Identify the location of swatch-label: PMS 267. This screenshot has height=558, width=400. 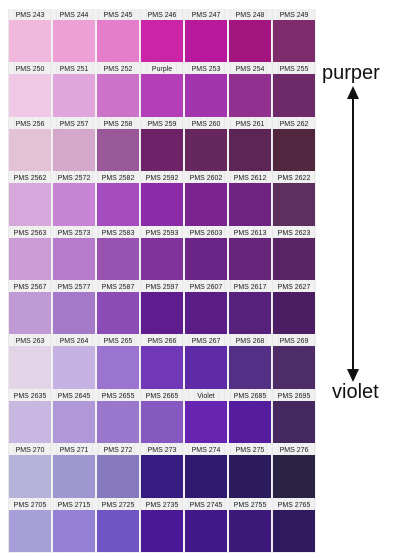
(206, 342).